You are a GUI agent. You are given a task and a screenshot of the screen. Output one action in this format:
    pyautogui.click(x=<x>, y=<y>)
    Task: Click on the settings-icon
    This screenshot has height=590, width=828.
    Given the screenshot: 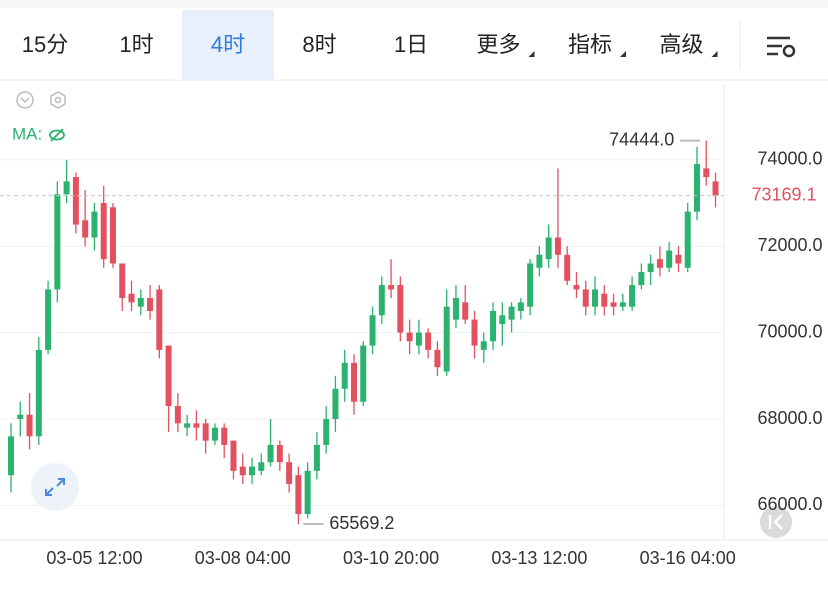 What is the action you would take?
    pyautogui.click(x=781, y=47)
    